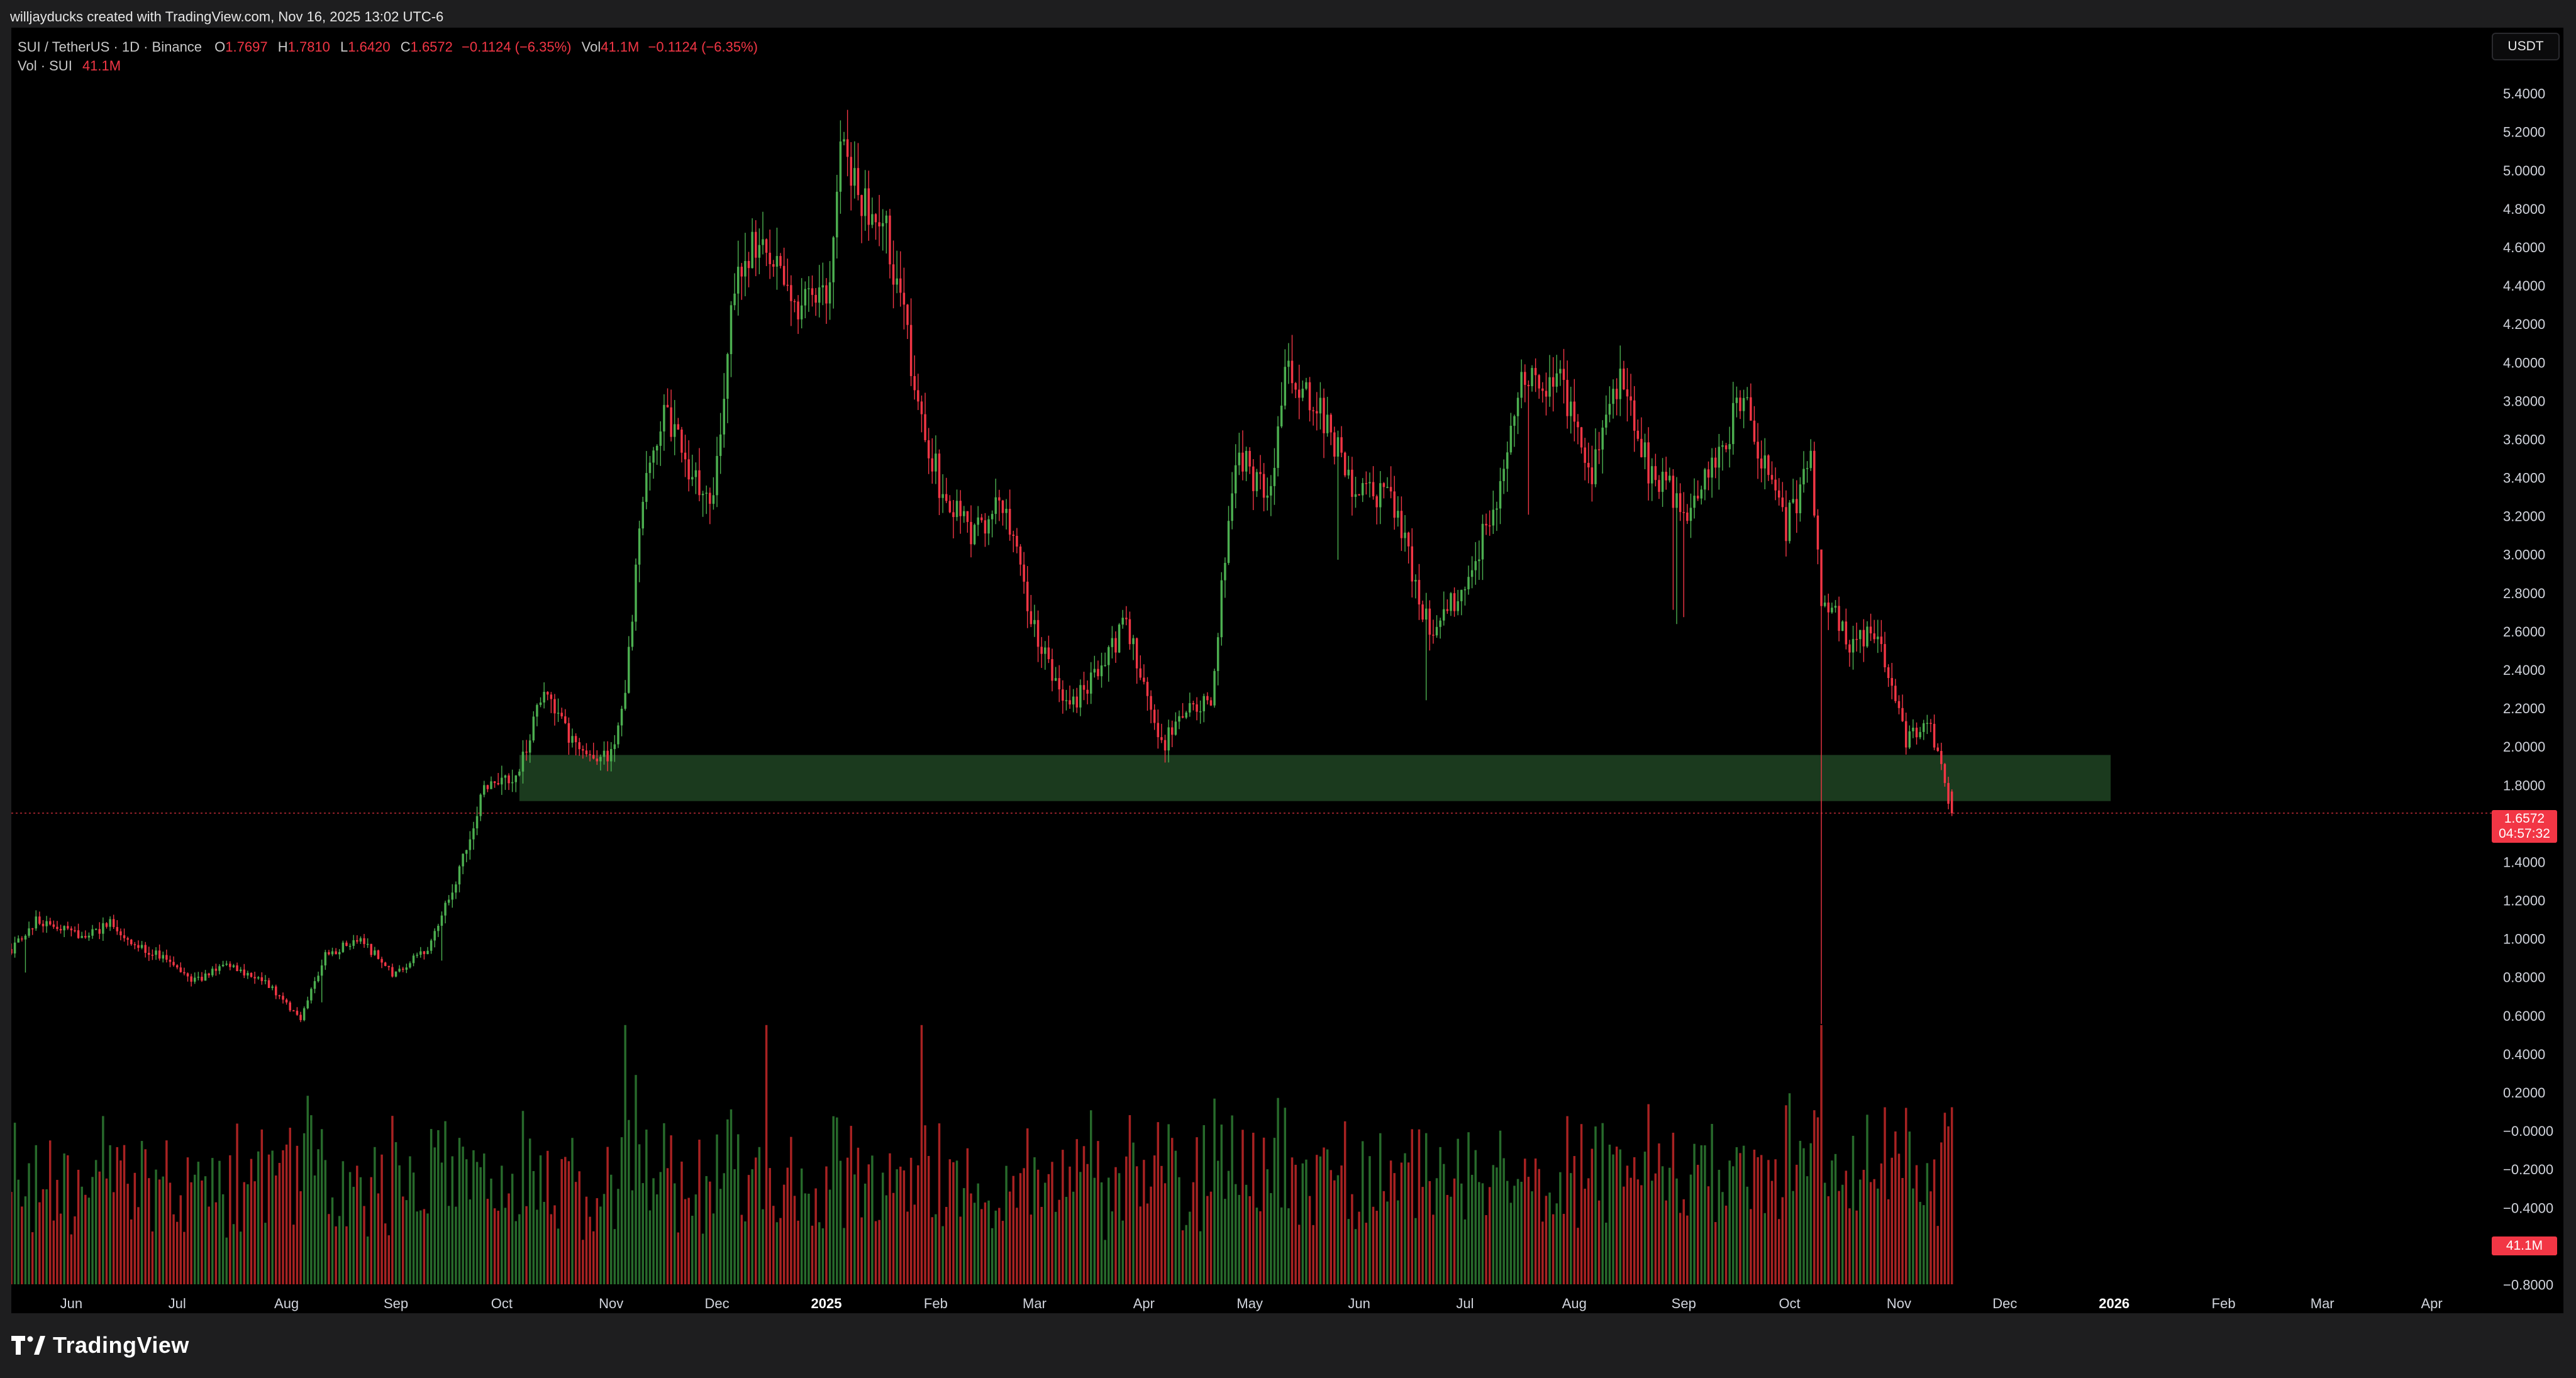 The image size is (2576, 1378). I want to click on time-tick-label: Nov, so click(611, 1304).